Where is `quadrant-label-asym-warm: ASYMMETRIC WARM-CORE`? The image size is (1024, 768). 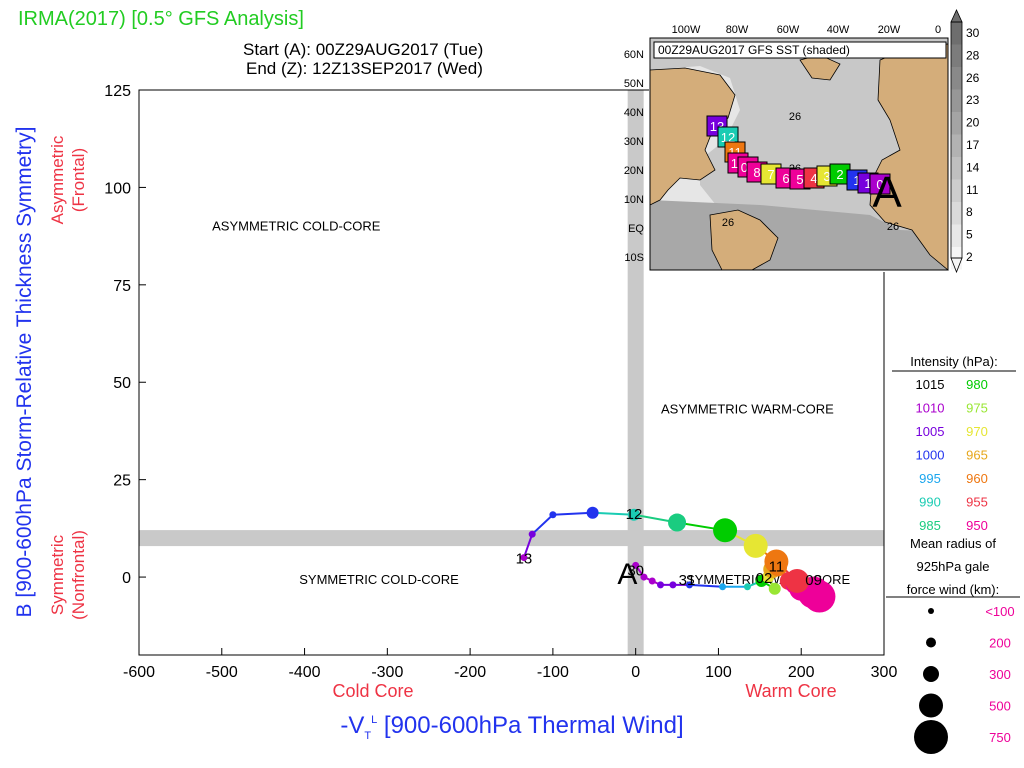 quadrant-label-asym-warm: ASYMMETRIC WARM-CORE is located at coordinates (747, 408).